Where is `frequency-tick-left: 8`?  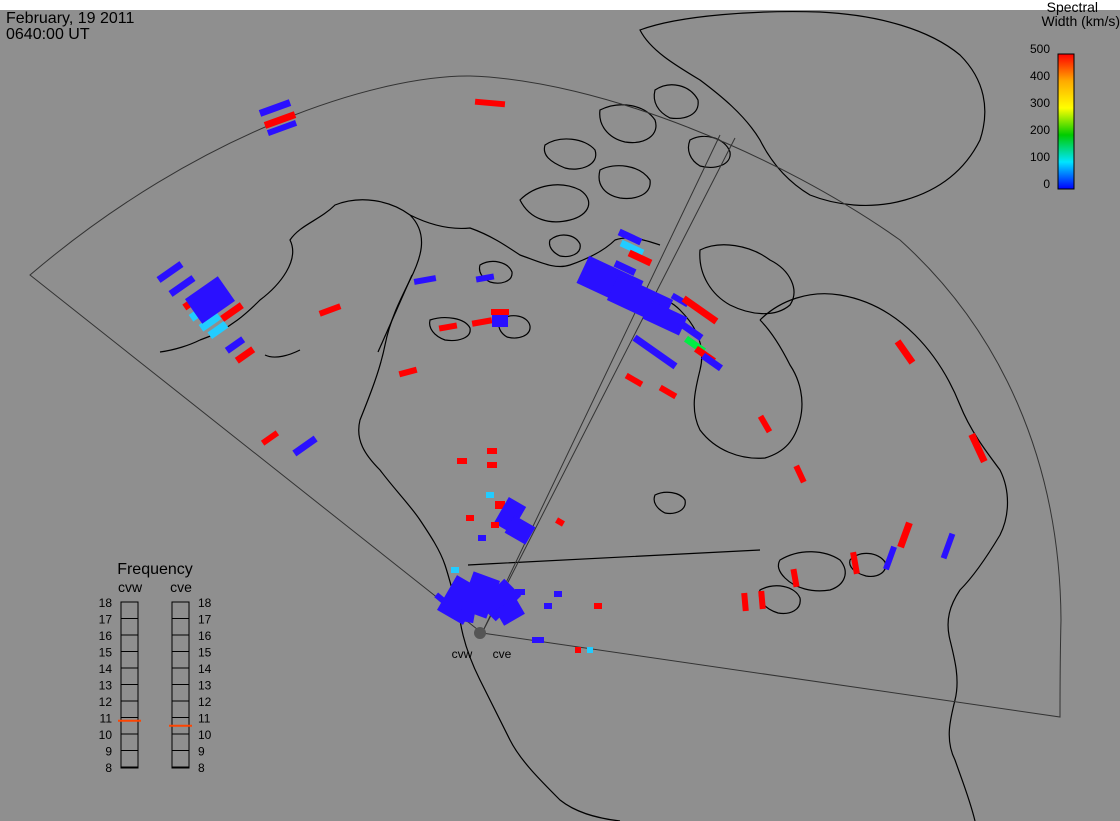 frequency-tick-left: 8 is located at coordinates (108, 768).